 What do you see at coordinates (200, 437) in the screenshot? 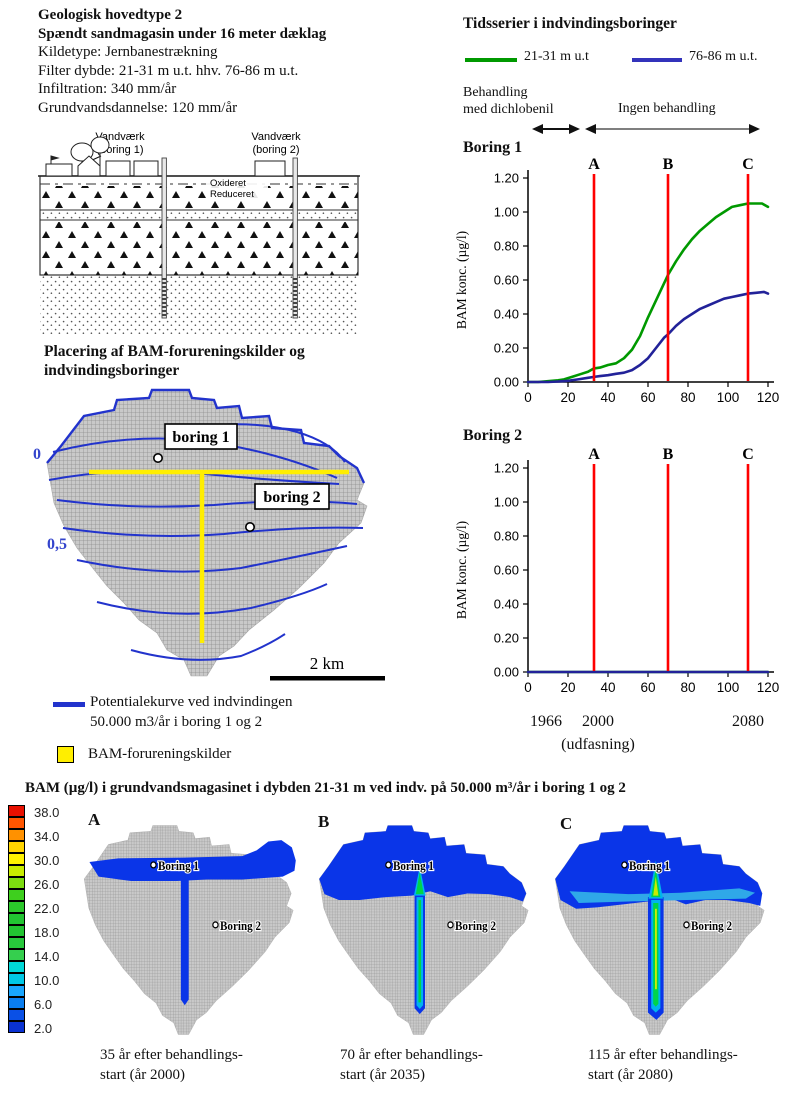
I see `boring1-label: boring 1` at bounding box center [200, 437].